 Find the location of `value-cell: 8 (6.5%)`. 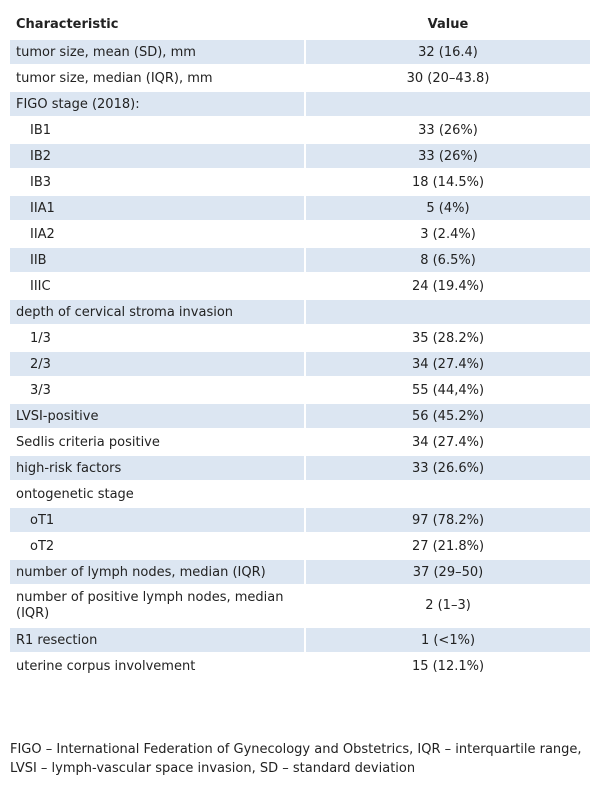

value-cell: 8 (6.5%) is located at coordinates (448, 260).